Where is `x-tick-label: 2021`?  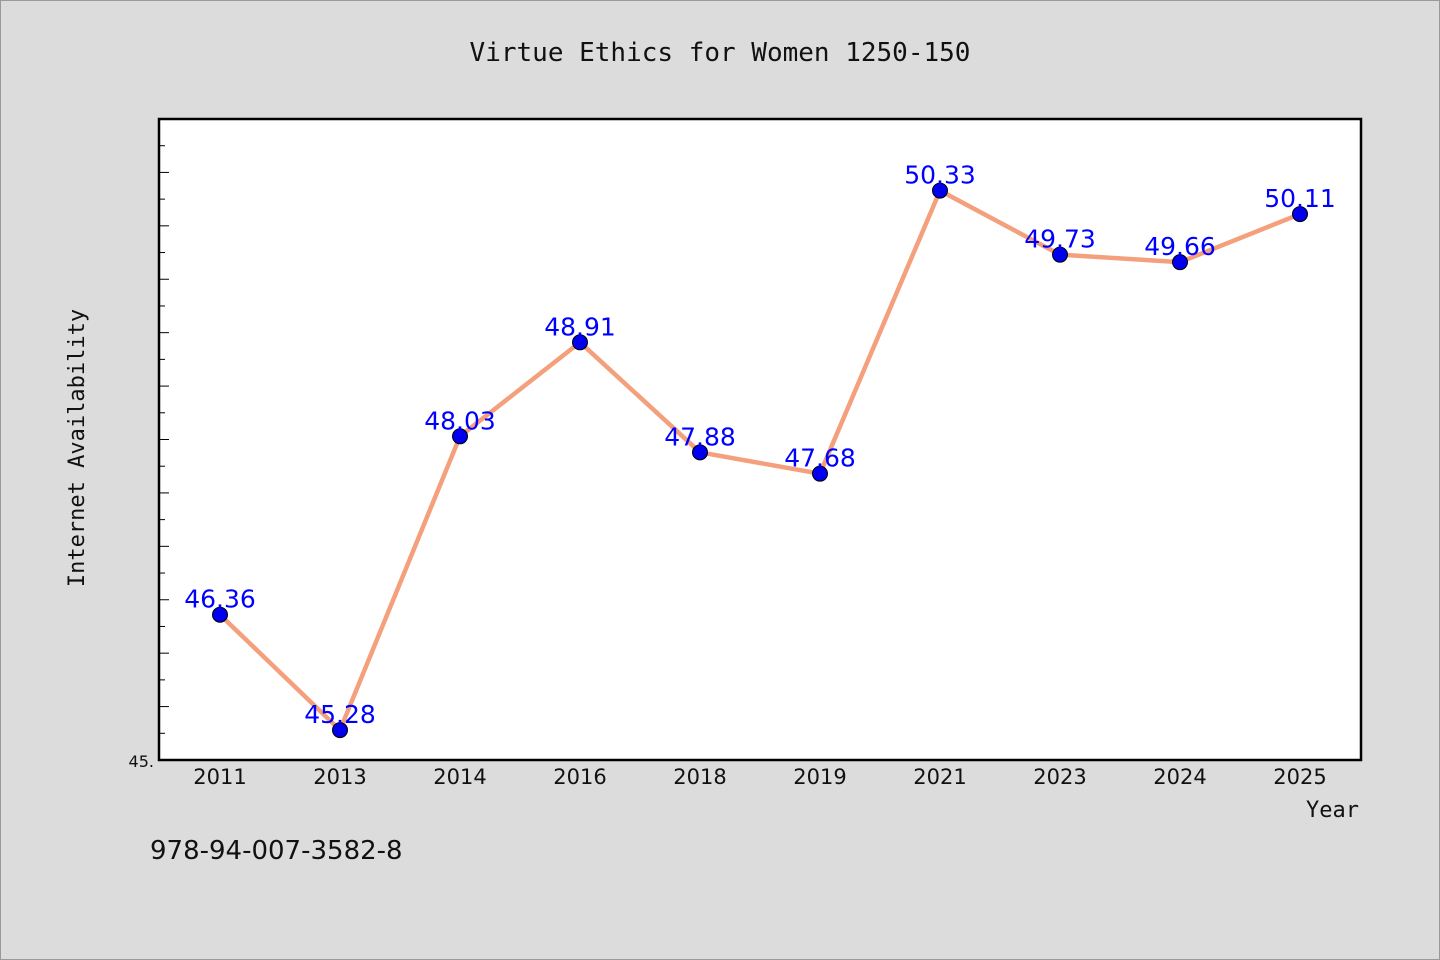 x-tick-label: 2021 is located at coordinates (939, 777).